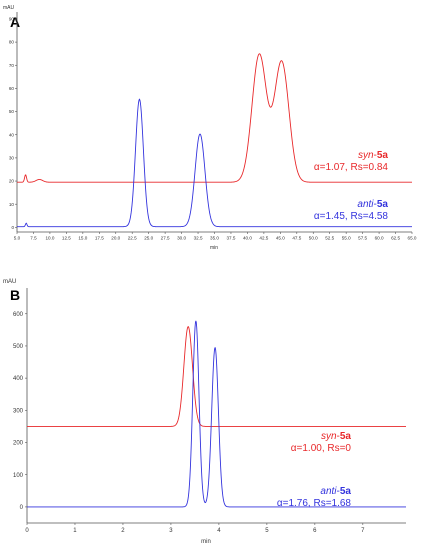  Describe the element at coordinates (365, 204) in the screenshot. I see `panel-a-anti-name: anti` at that location.